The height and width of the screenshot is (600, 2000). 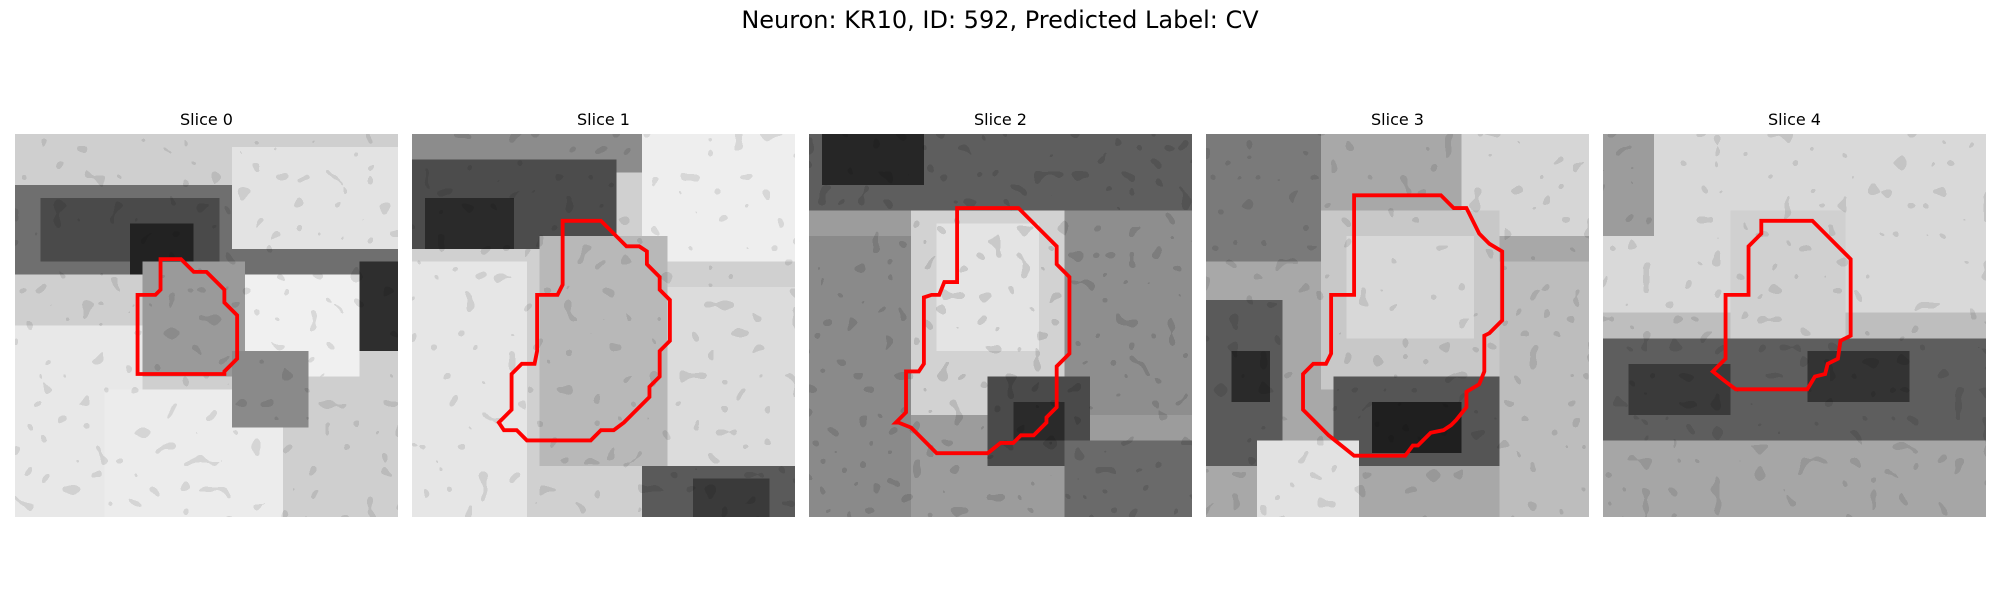 What do you see at coordinates (1794, 119) in the screenshot?
I see `slice-title-4: Slice 4` at bounding box center [1794, 119].